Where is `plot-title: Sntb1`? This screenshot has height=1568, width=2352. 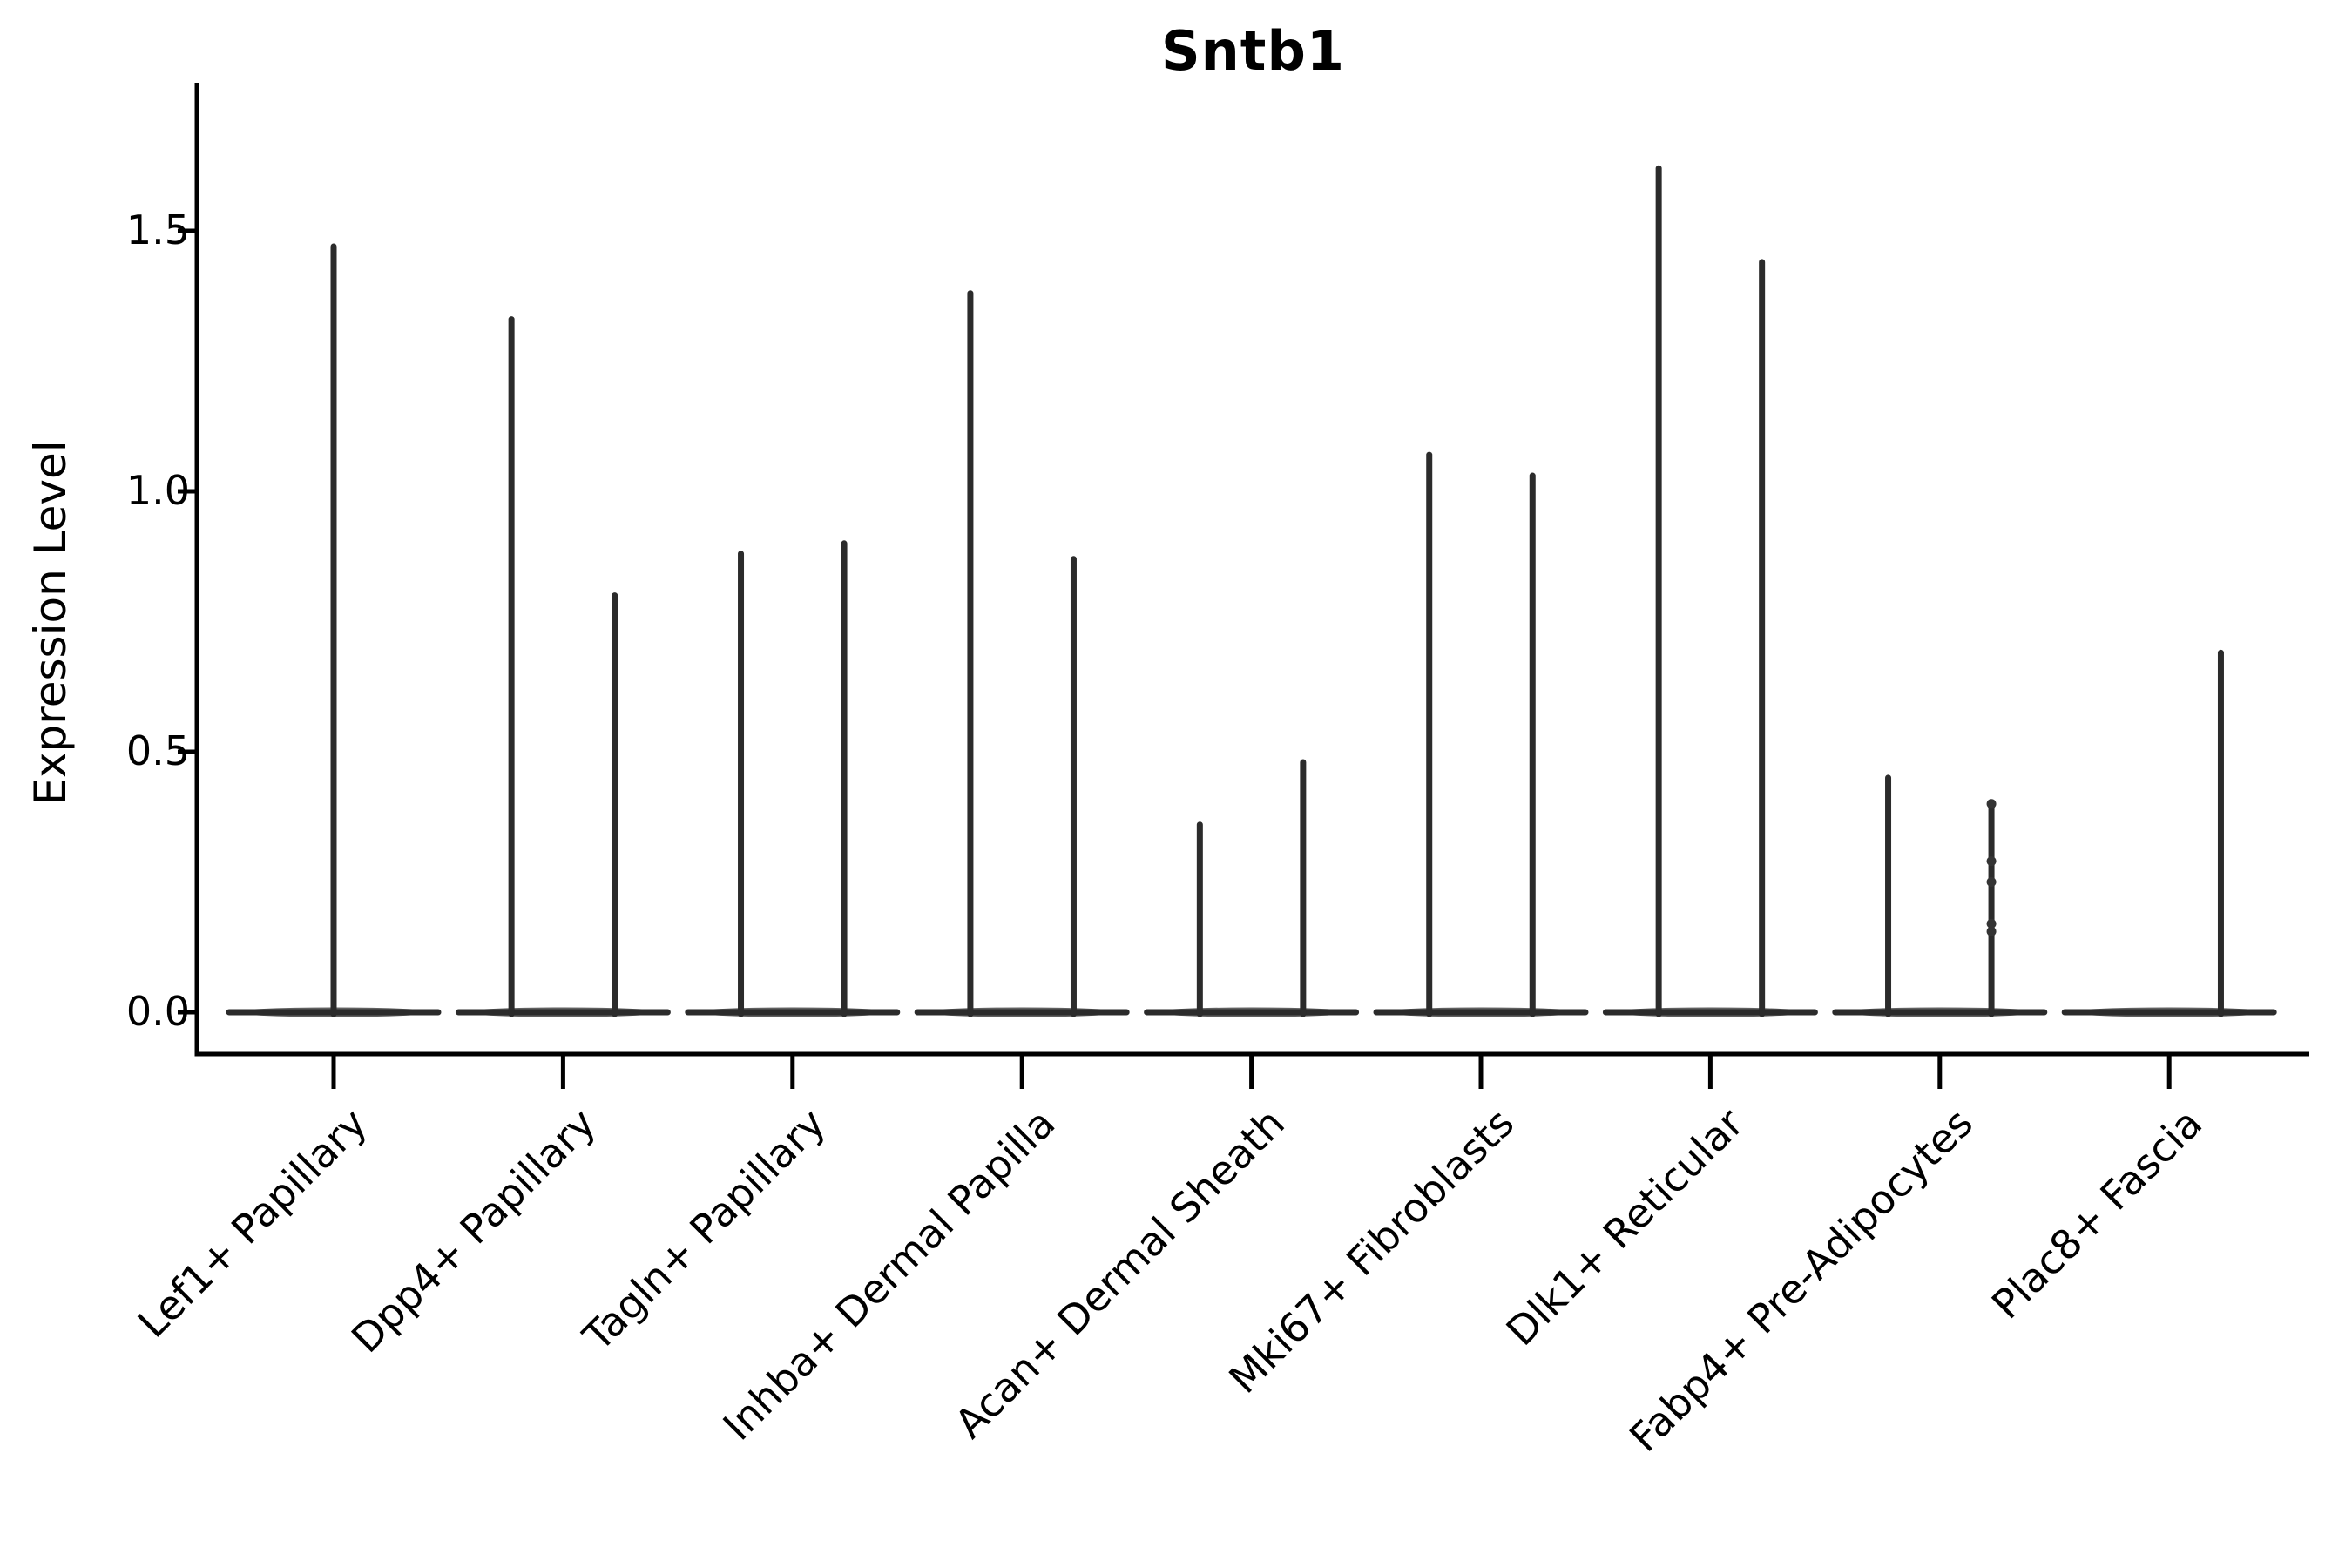
plot-title: Sntb1 is located at coordinates (1253, 51).